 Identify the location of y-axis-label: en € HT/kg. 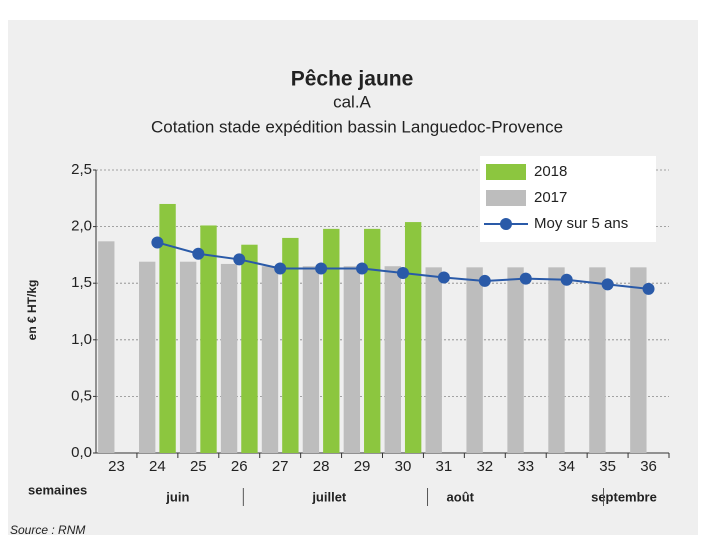
(32, 310).